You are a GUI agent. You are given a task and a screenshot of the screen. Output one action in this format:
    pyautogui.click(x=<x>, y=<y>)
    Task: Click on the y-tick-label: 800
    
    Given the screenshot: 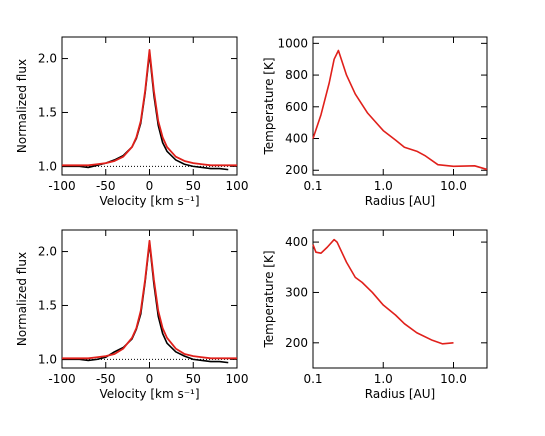 What is the action you would take?
    pyautogui.click(x=296, y=75)
    